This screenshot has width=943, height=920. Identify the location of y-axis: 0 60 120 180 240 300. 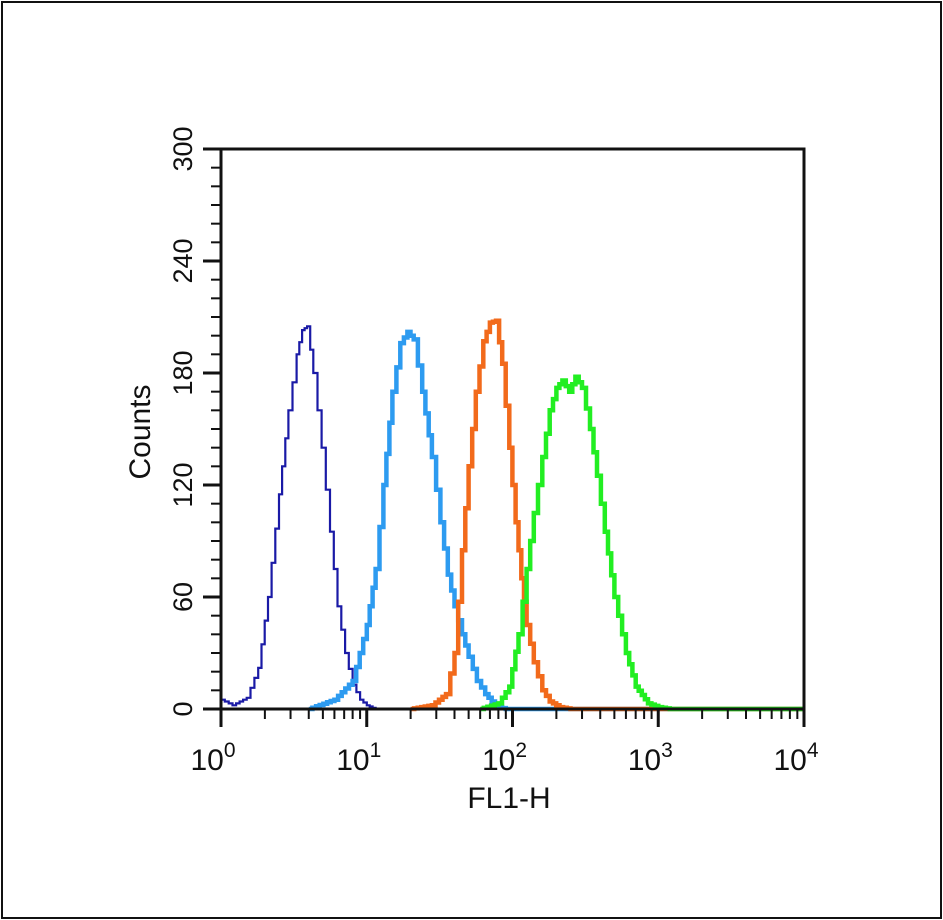
(194, 421).